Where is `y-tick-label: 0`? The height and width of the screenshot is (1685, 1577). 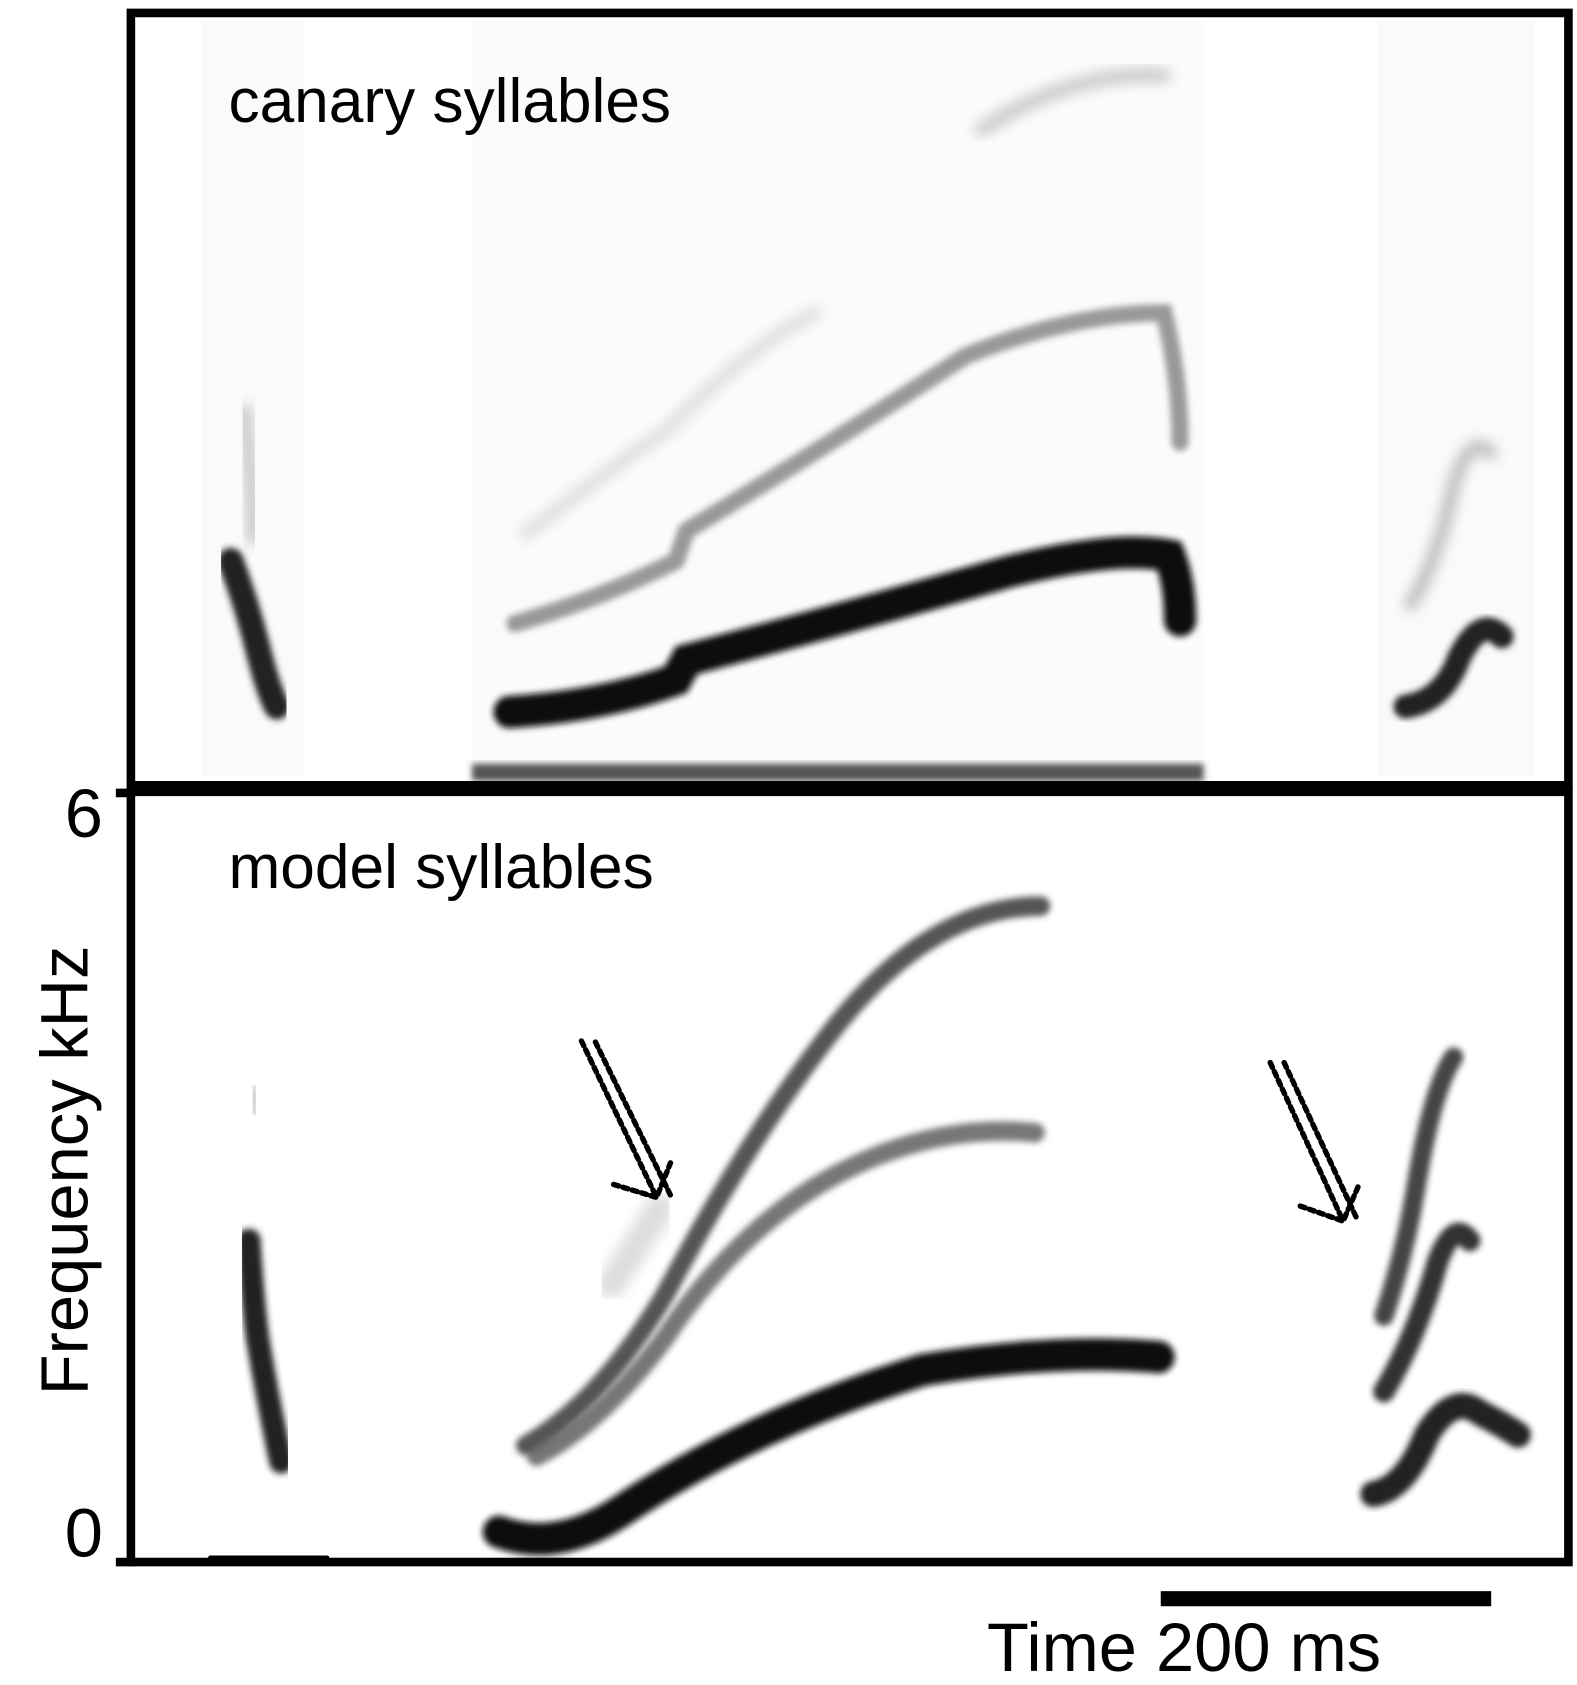 y-tick-label: 0 is located at coordinates (84, 1532).